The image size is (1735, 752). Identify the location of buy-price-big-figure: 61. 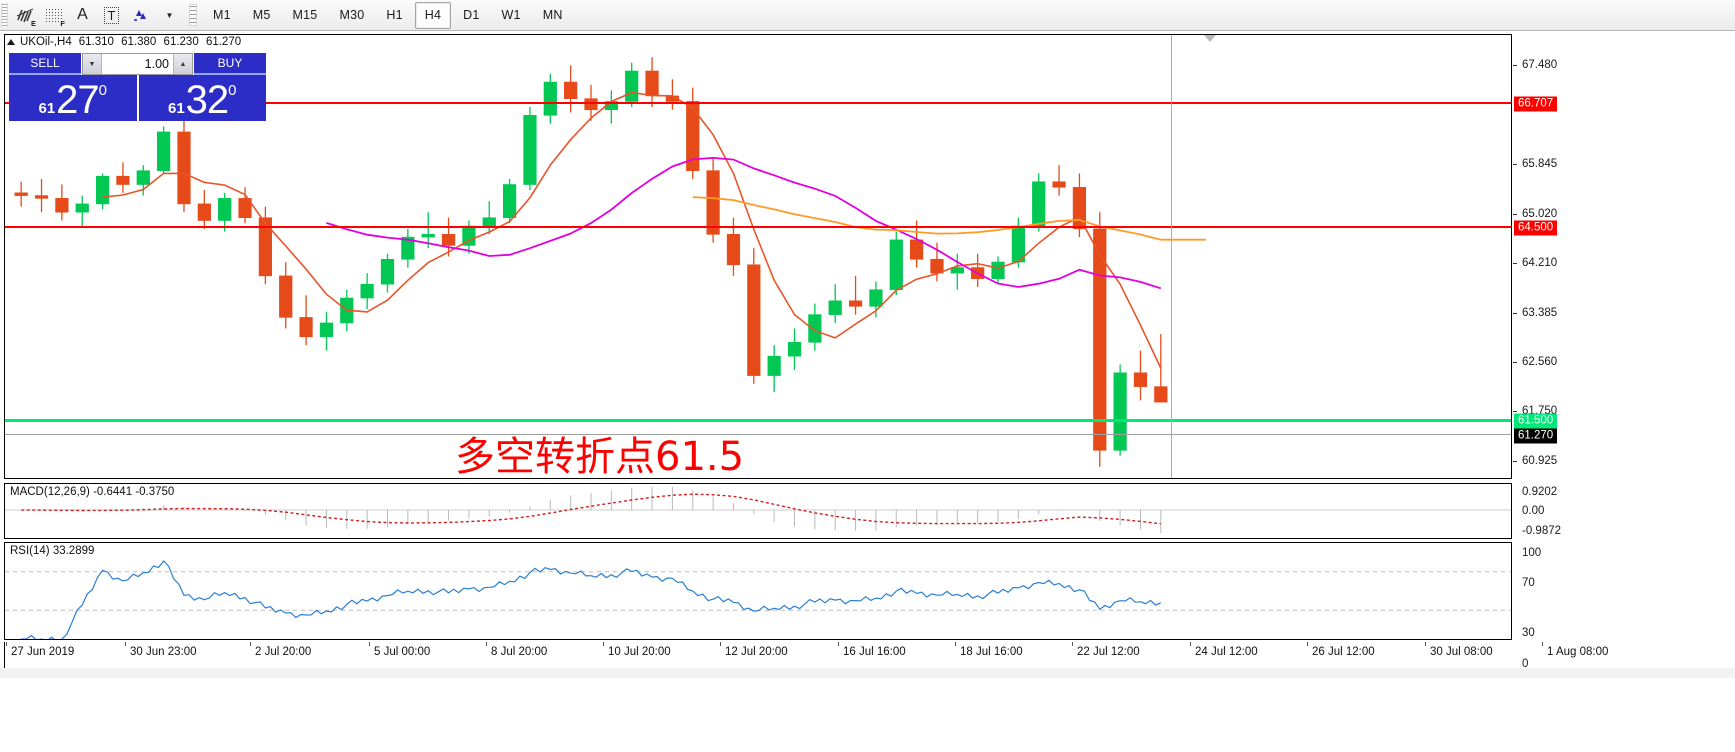
(176, 108).